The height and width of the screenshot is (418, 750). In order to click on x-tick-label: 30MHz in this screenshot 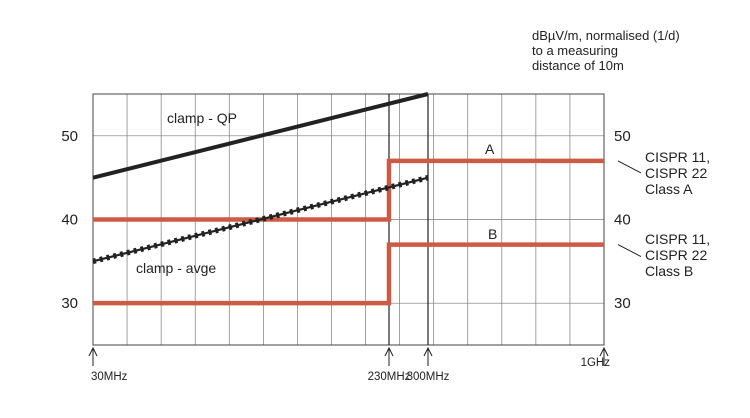, I will do `click(109, 377)`.